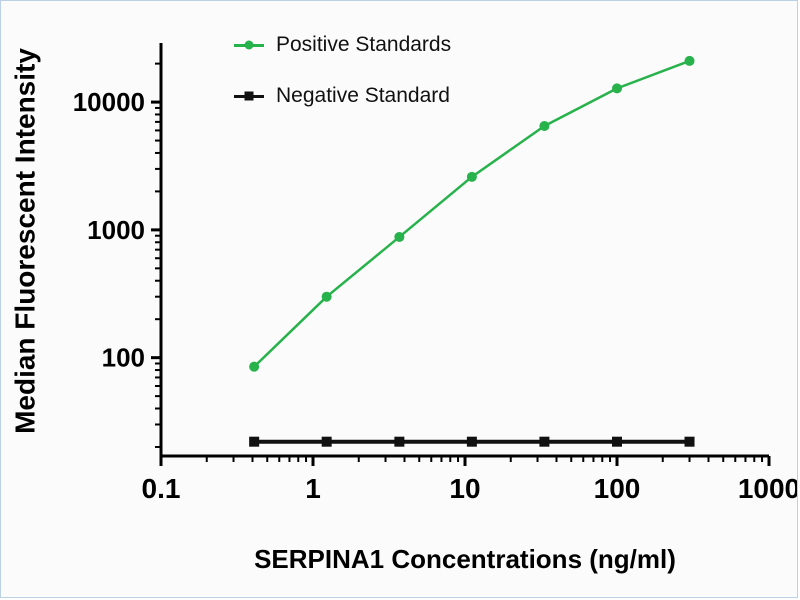 This screenshot has height=600, width=800. What do you see at coordinates (313, 488) in the screenshot?
I see `x-tick-label: 1` at bounding box center [313, 488].